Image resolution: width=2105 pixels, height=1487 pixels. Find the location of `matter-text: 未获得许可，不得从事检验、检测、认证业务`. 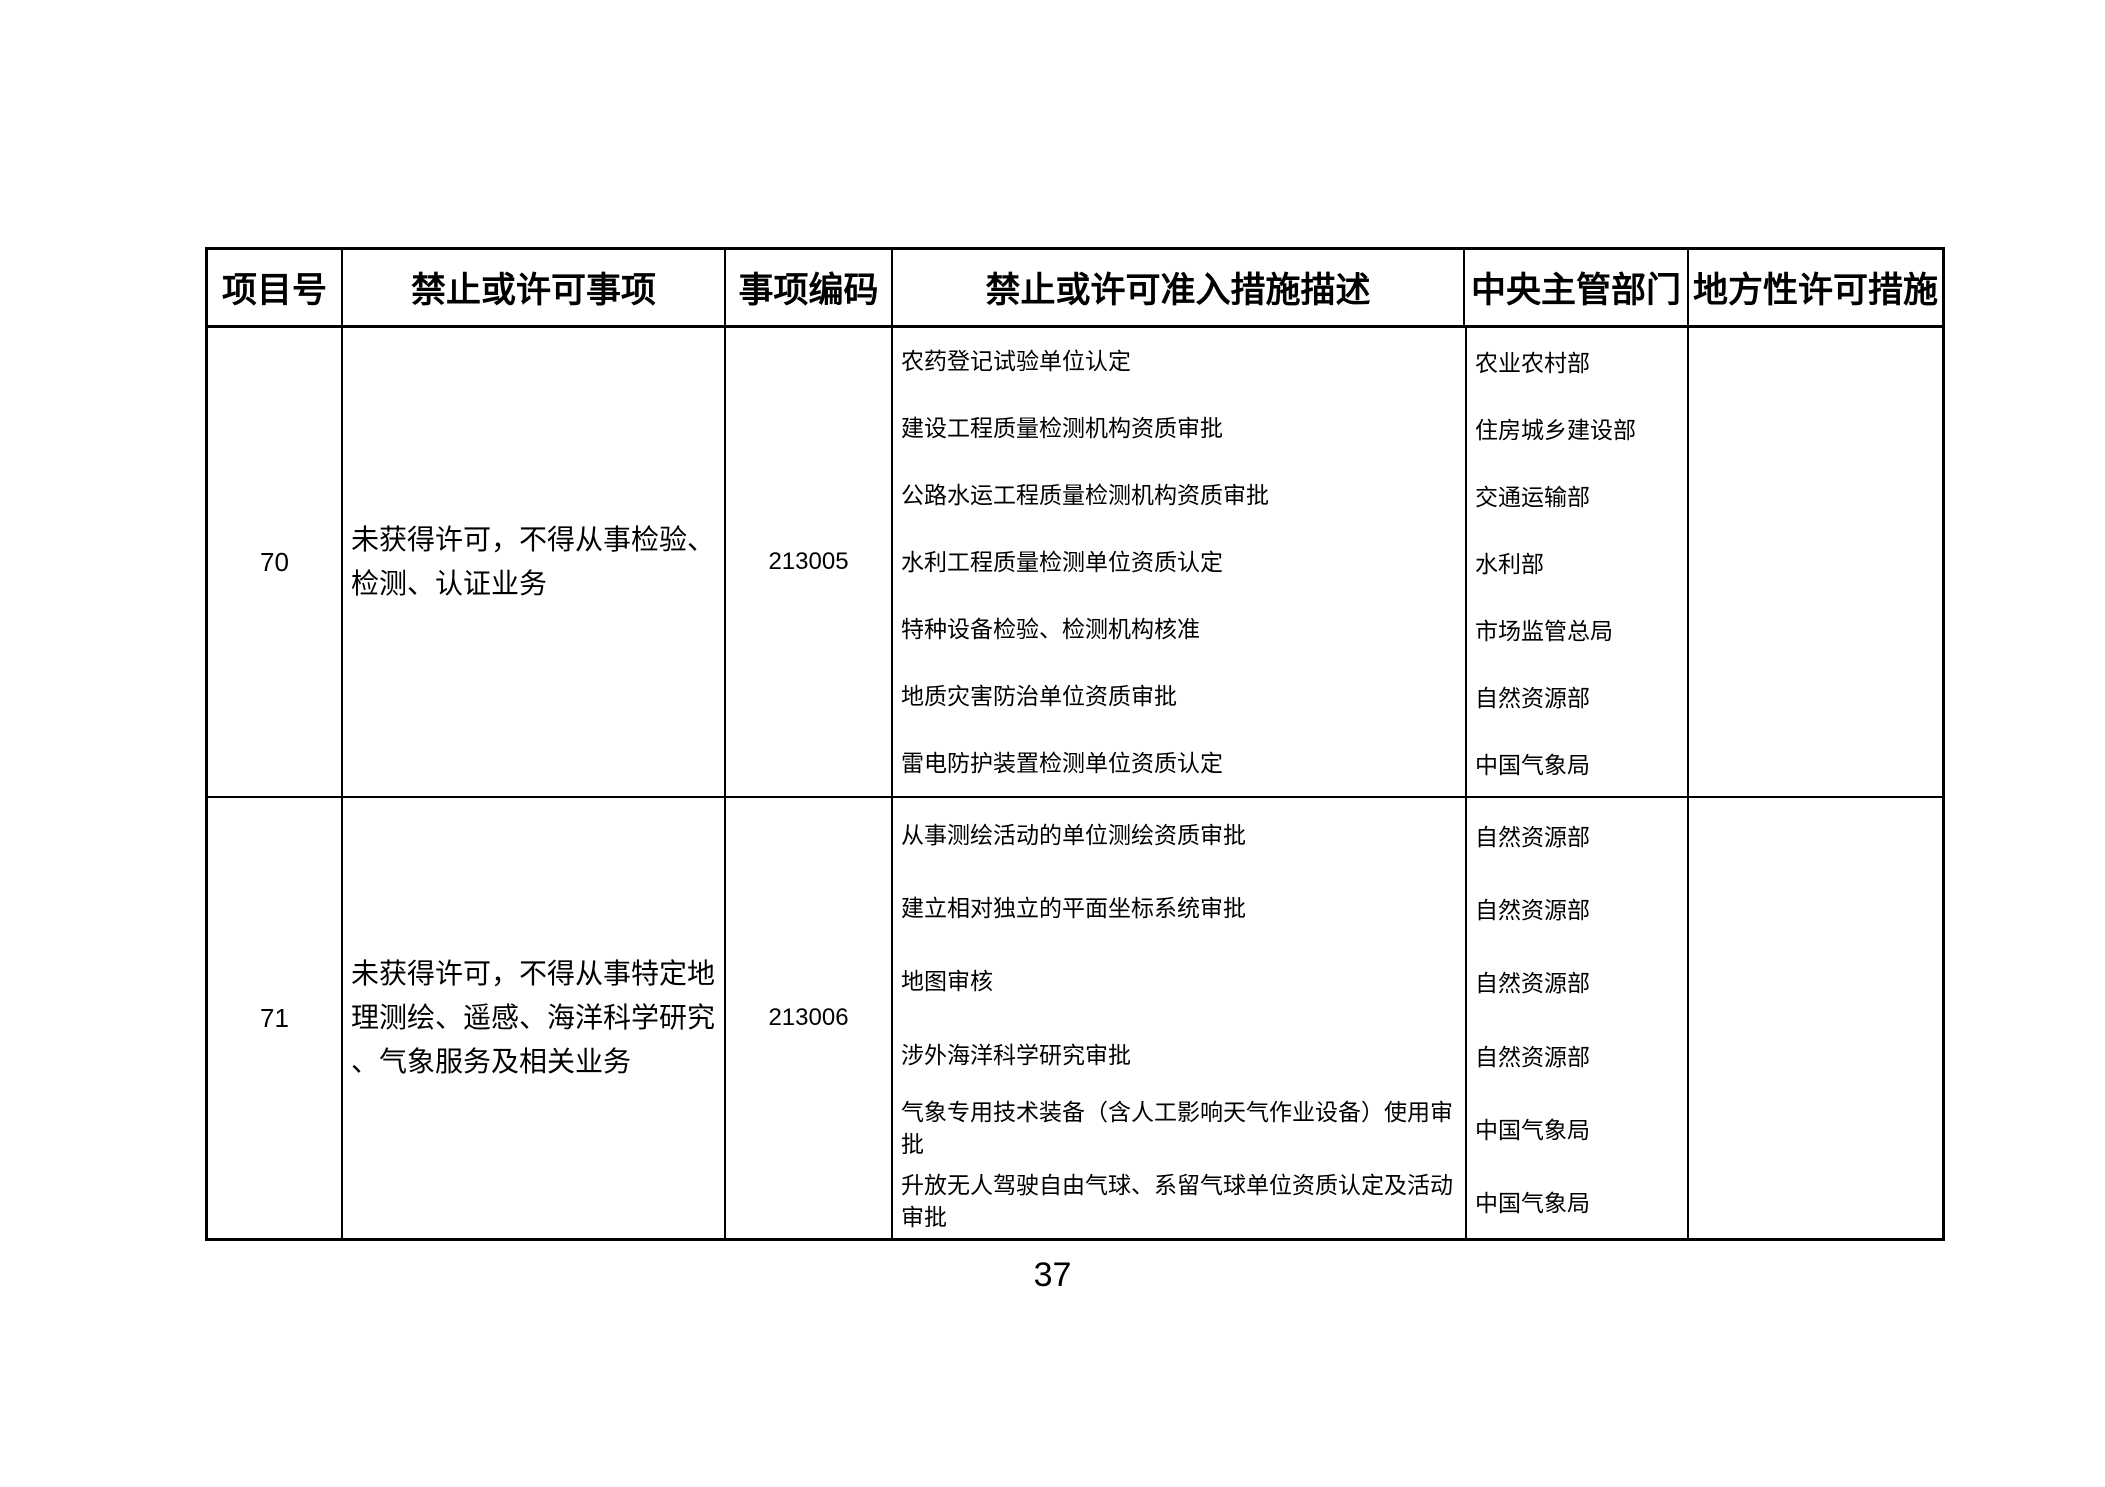

matter-text: 未获得许可，不得从事检验、检测、认证业务 is located at coordinates (533, 561).